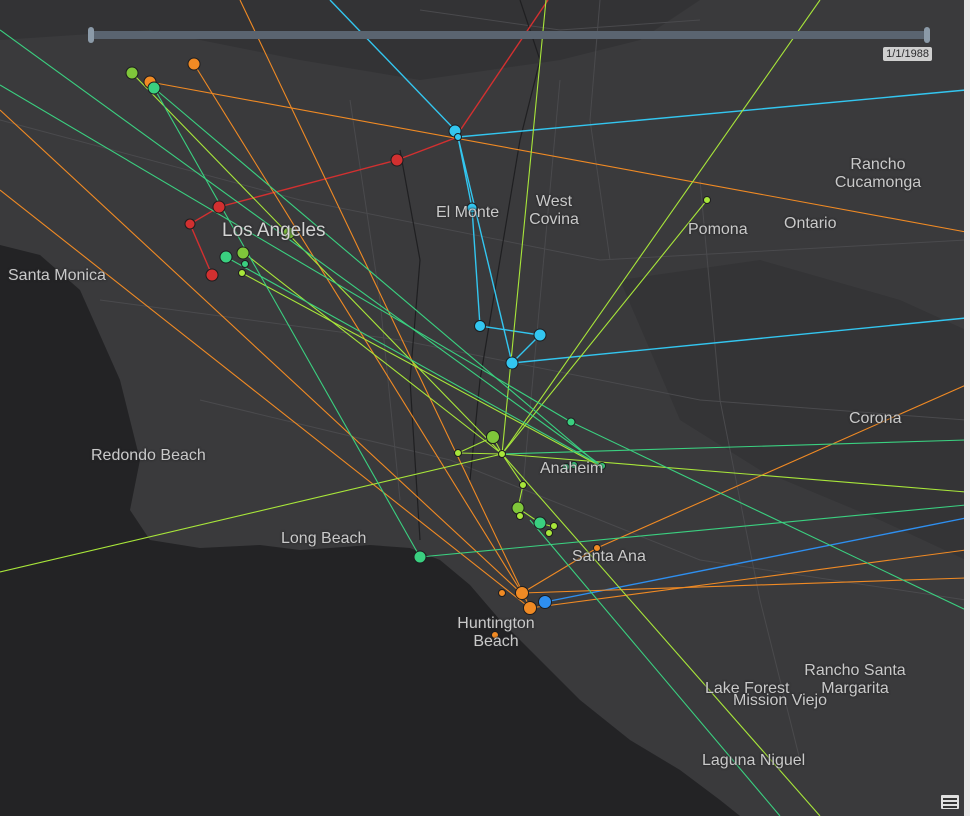  I want to click on city-label: Pomona, so click(718, 229).